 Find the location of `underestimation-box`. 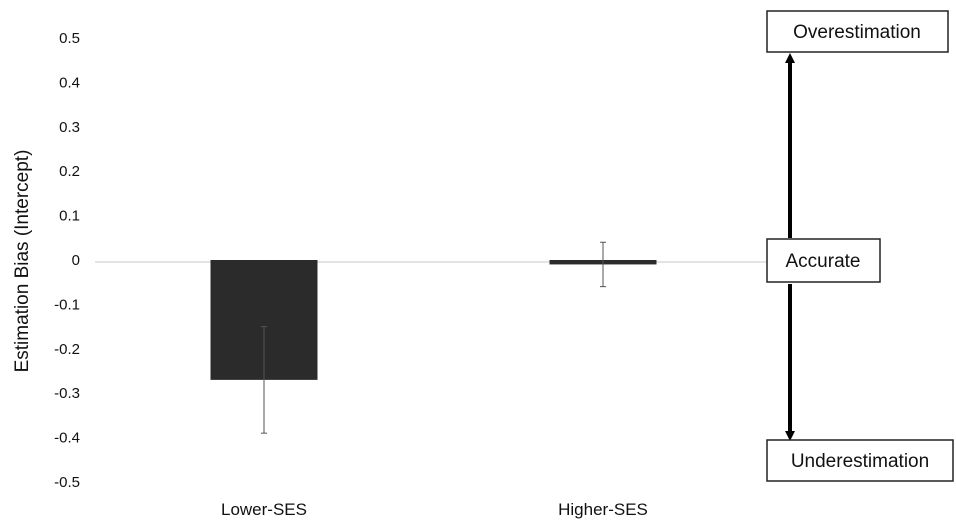

underestimation-box is located at coordinates (860, 460).